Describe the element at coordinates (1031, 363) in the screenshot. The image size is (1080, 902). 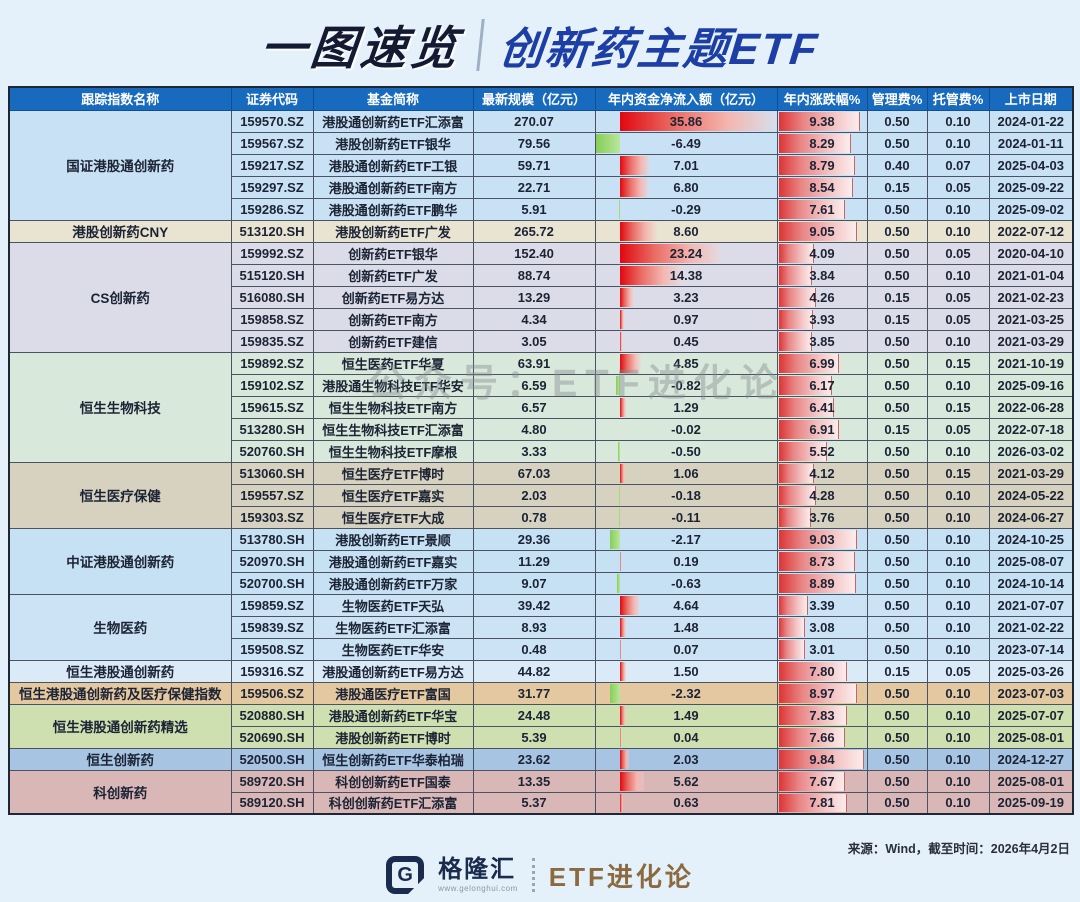
I see `cell-list-date: 2021-10-19` at that location.